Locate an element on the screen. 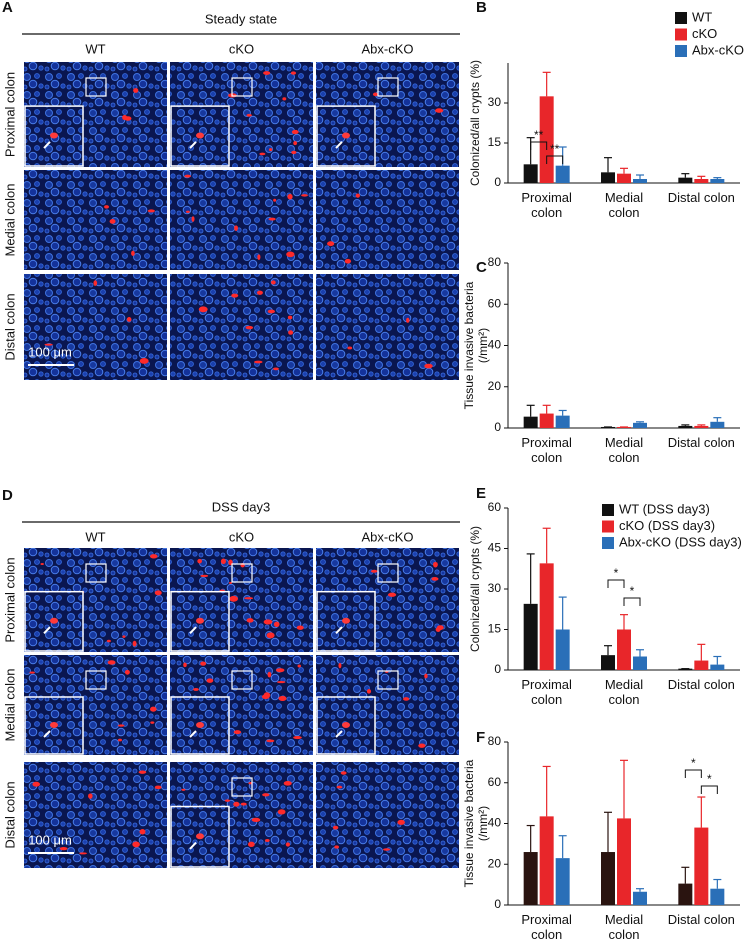 The height and width of the screenshot is (942, 745). condition-title: Steady state is located at coordinates (241, 18).